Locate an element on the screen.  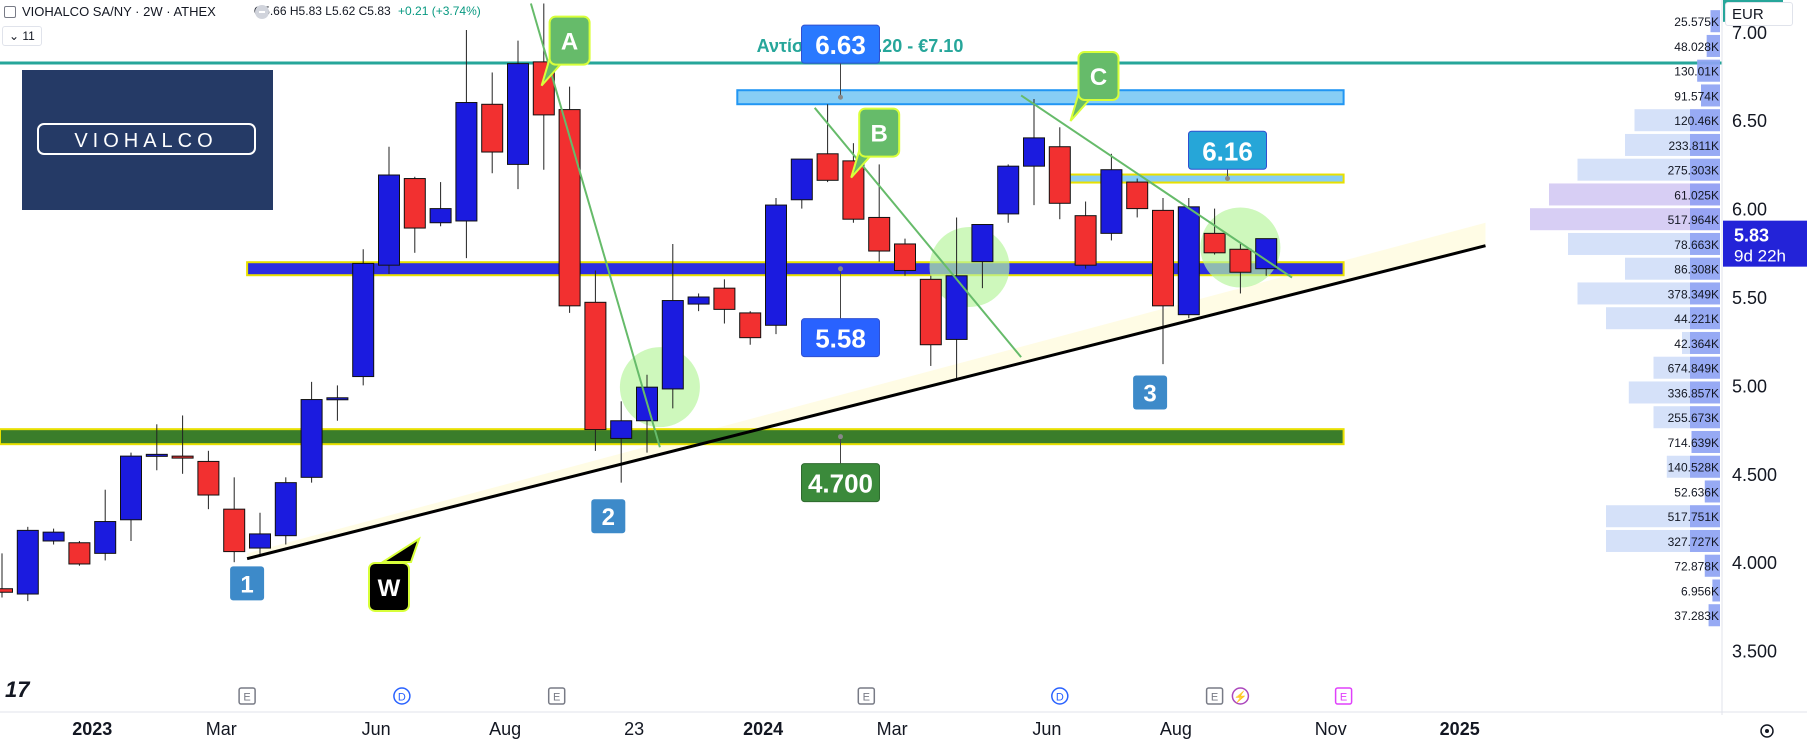
time-tick: Aug is located at coordinates (505, 729).